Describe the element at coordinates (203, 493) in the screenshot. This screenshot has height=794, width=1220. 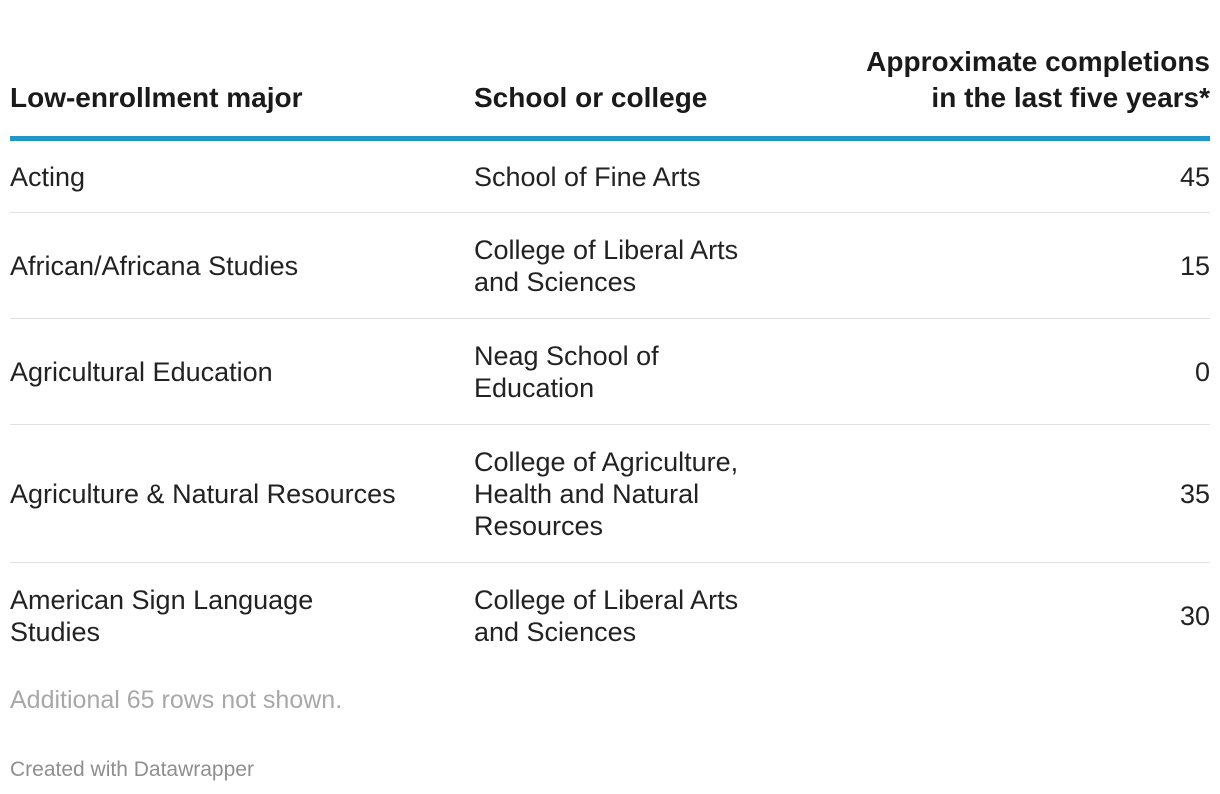
I see `cell-text: Agriculture & Natural Resources` at that location.